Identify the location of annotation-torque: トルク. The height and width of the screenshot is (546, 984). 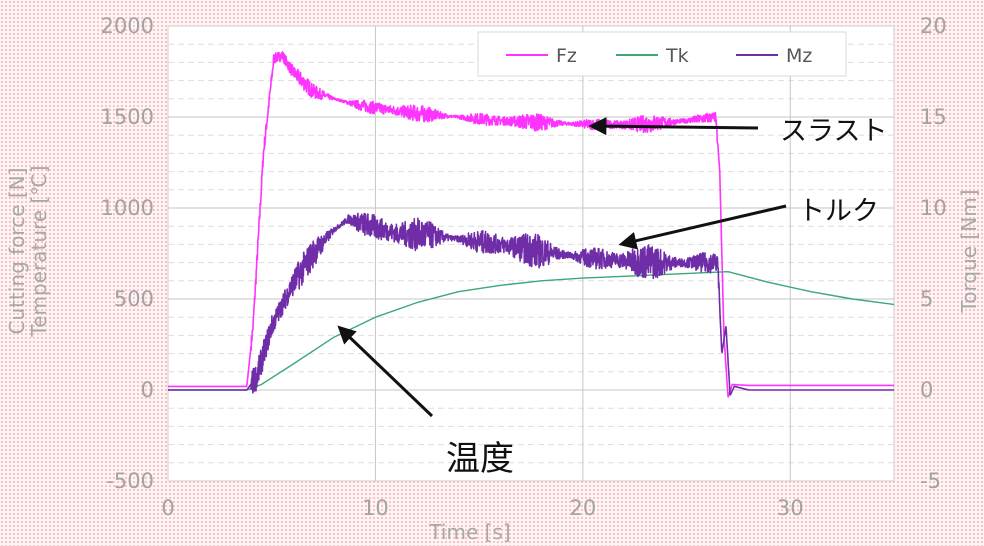
(748, 223).